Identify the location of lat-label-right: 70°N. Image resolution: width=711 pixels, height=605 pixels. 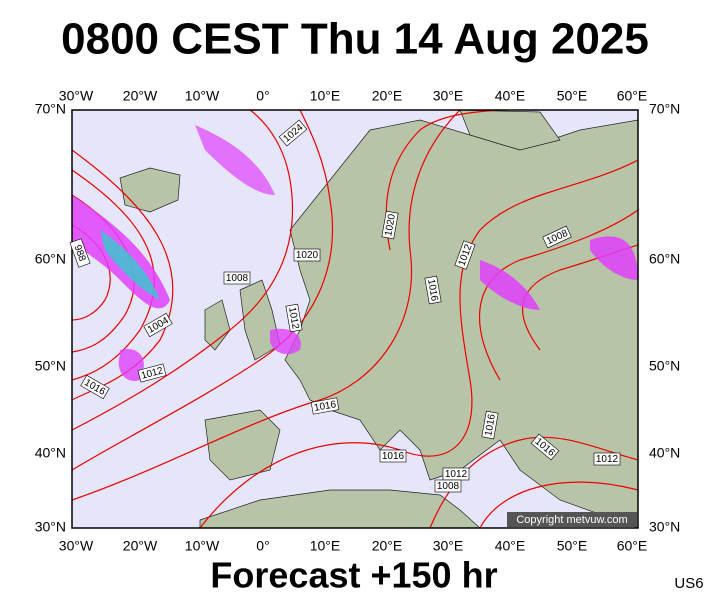
(664, 109).